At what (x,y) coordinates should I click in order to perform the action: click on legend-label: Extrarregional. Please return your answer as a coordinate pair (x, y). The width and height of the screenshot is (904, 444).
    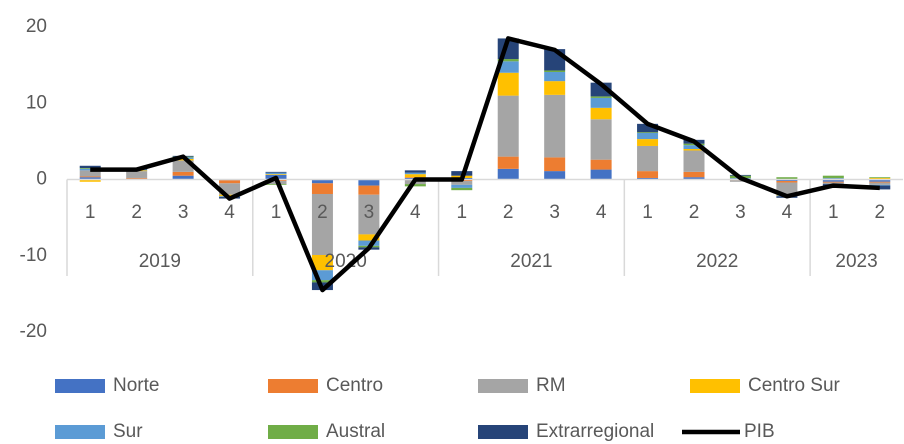
    Looking at the image, I should click on (595, 431).